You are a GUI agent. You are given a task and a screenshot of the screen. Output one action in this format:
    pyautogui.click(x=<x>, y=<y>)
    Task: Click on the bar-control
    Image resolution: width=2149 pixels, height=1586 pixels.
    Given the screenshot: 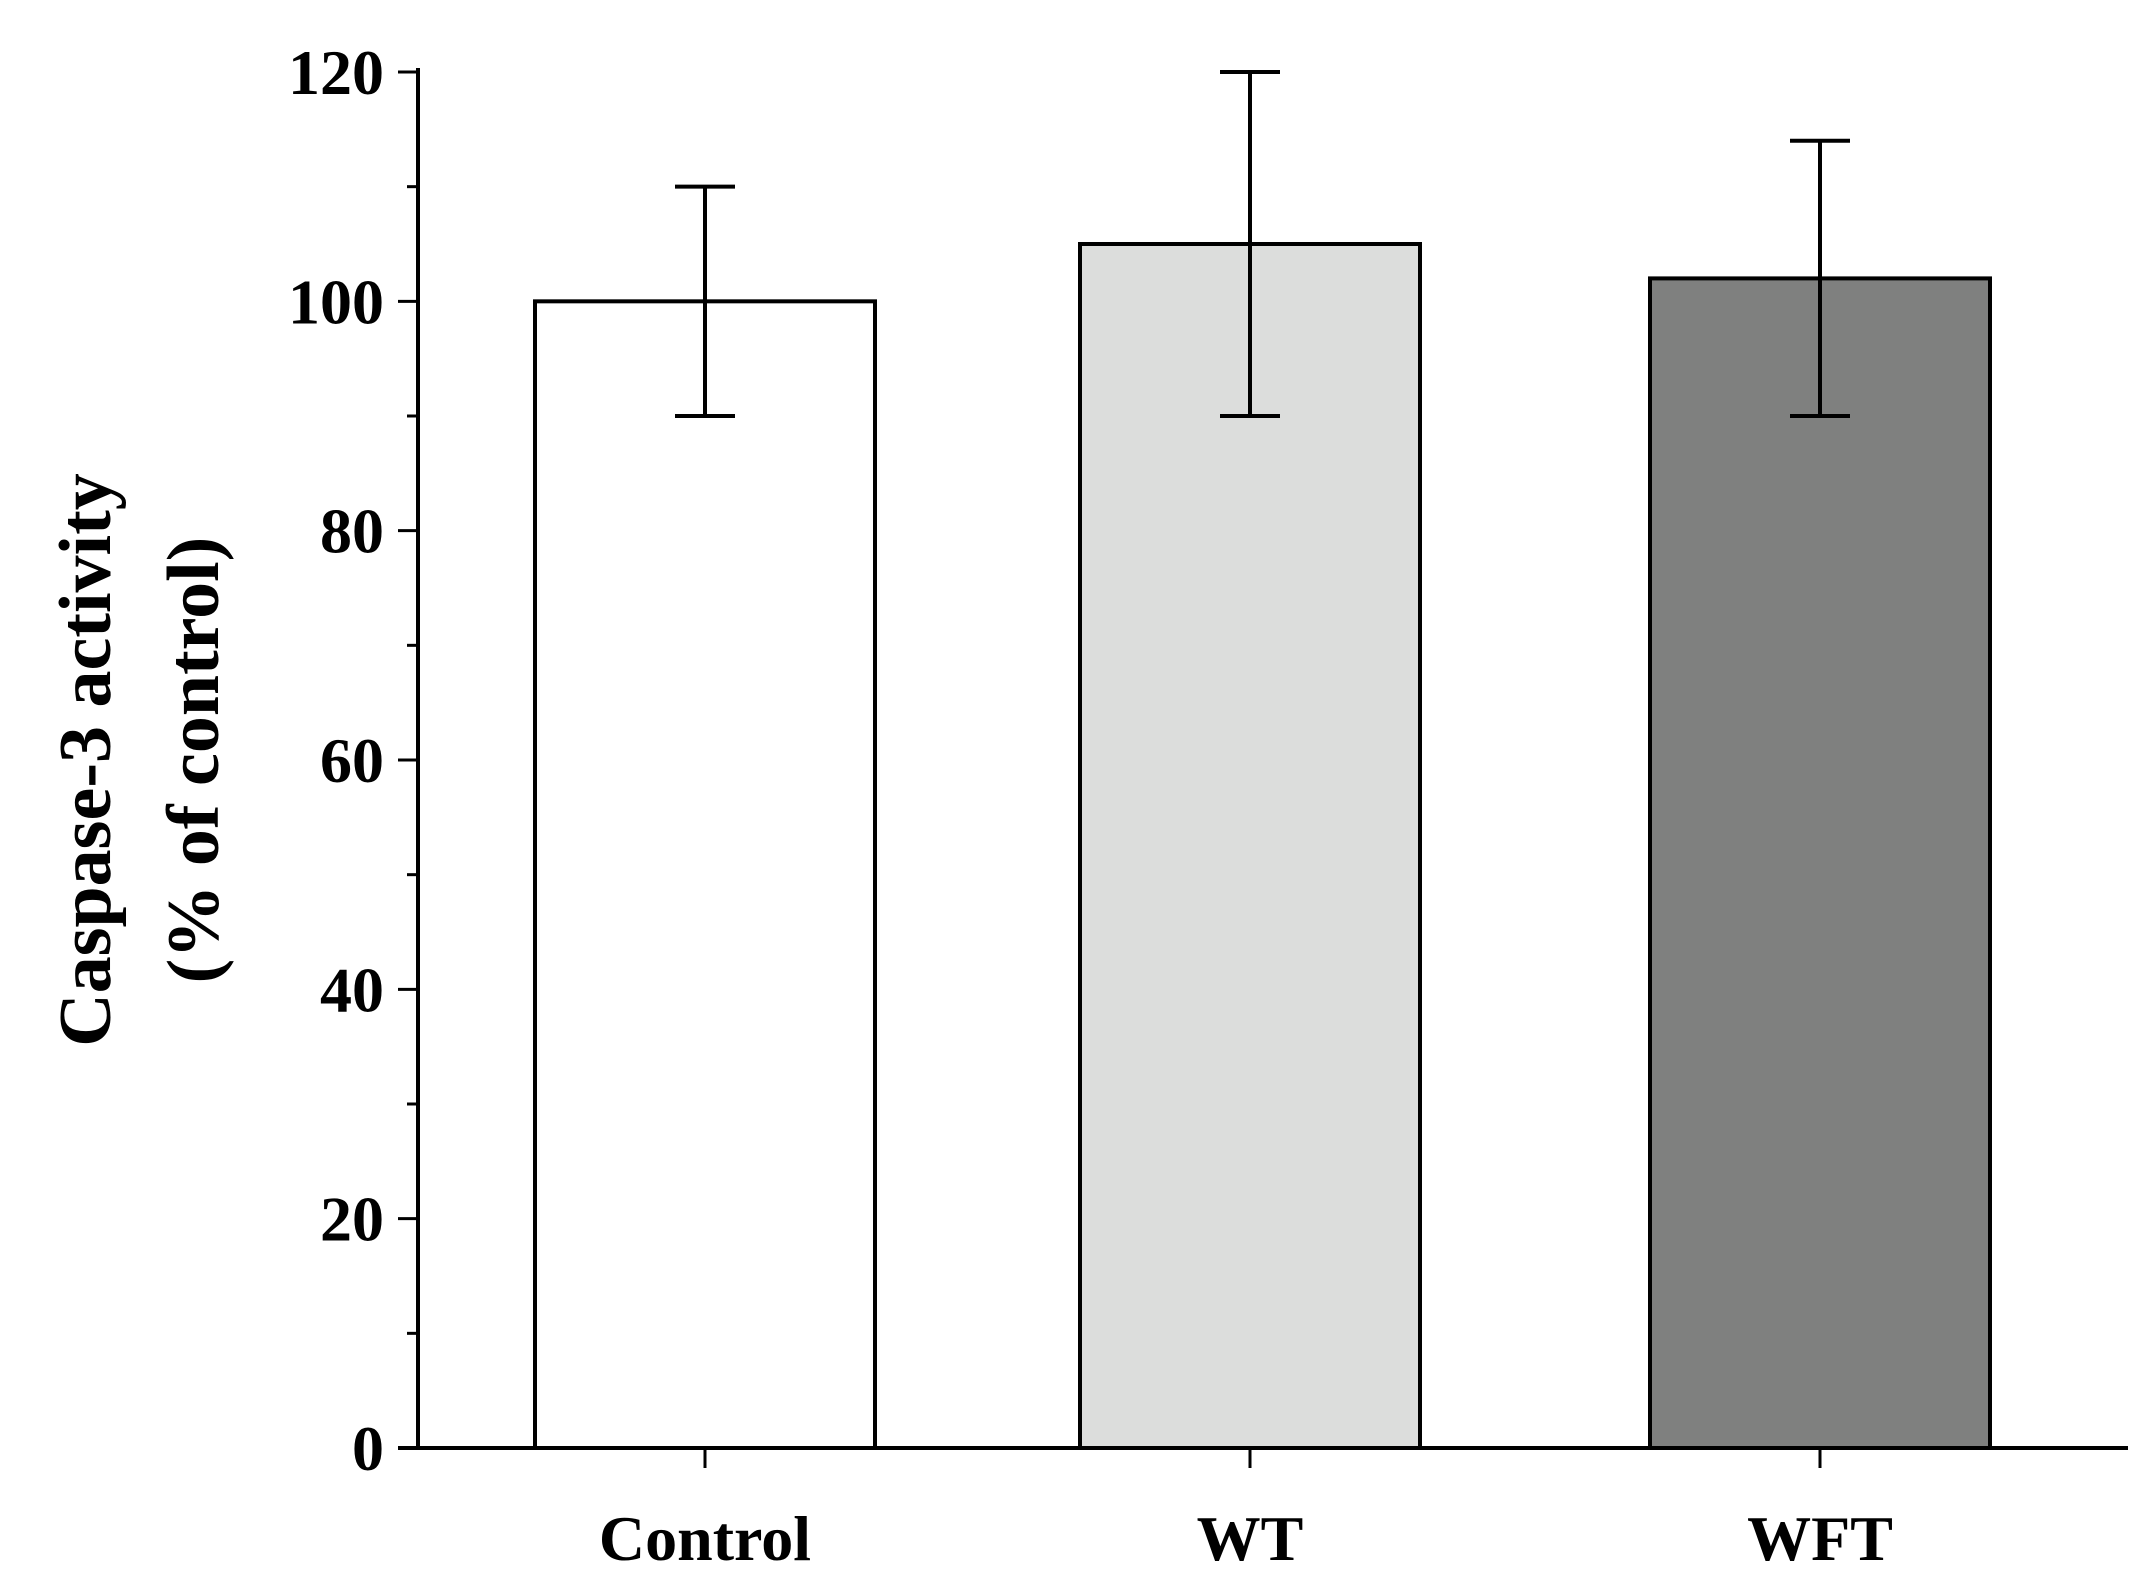 What is the action you would take?
    pyautogui.click(x=705, y=874)
    